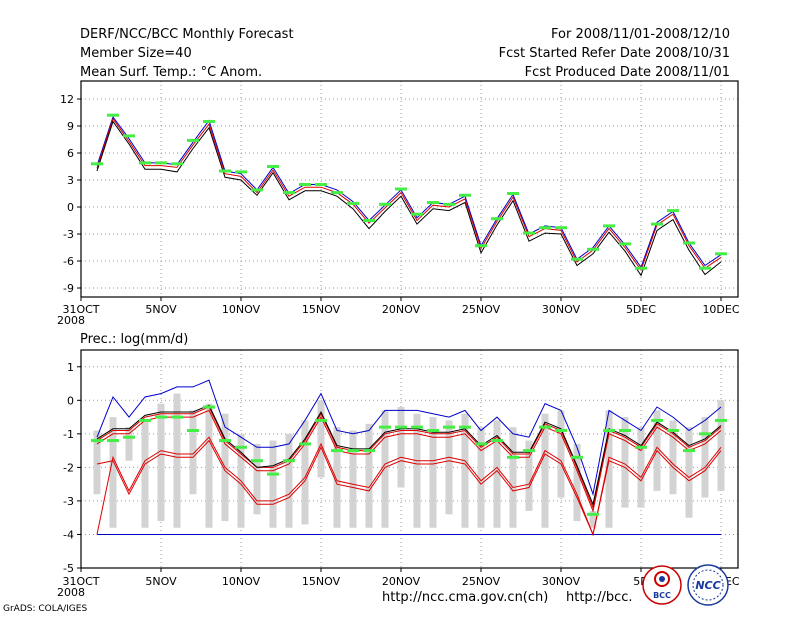 The width and height of the screenshot is (800, 618). I want to click on member-size: Member Size=40, so click(136, 53).